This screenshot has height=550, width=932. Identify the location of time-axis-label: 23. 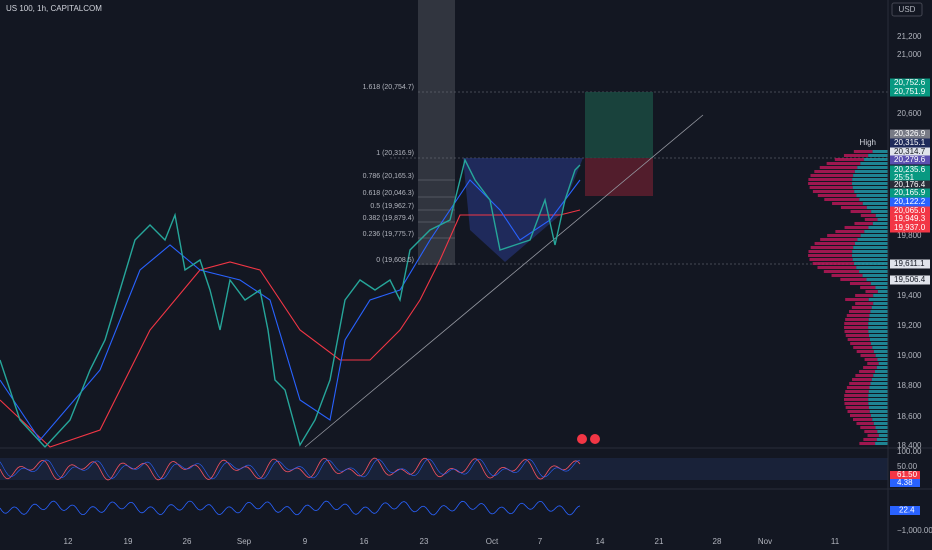
(424, 541).